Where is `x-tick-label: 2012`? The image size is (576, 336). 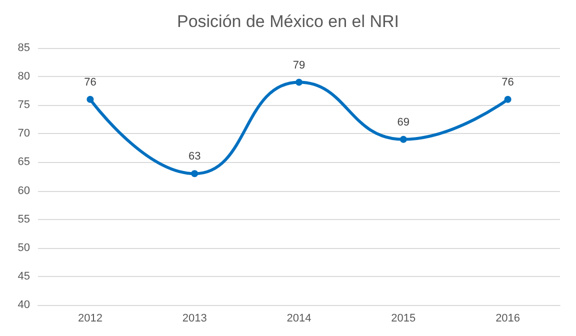
x-tick-label: 2012 is located at coordinates (90, 318).